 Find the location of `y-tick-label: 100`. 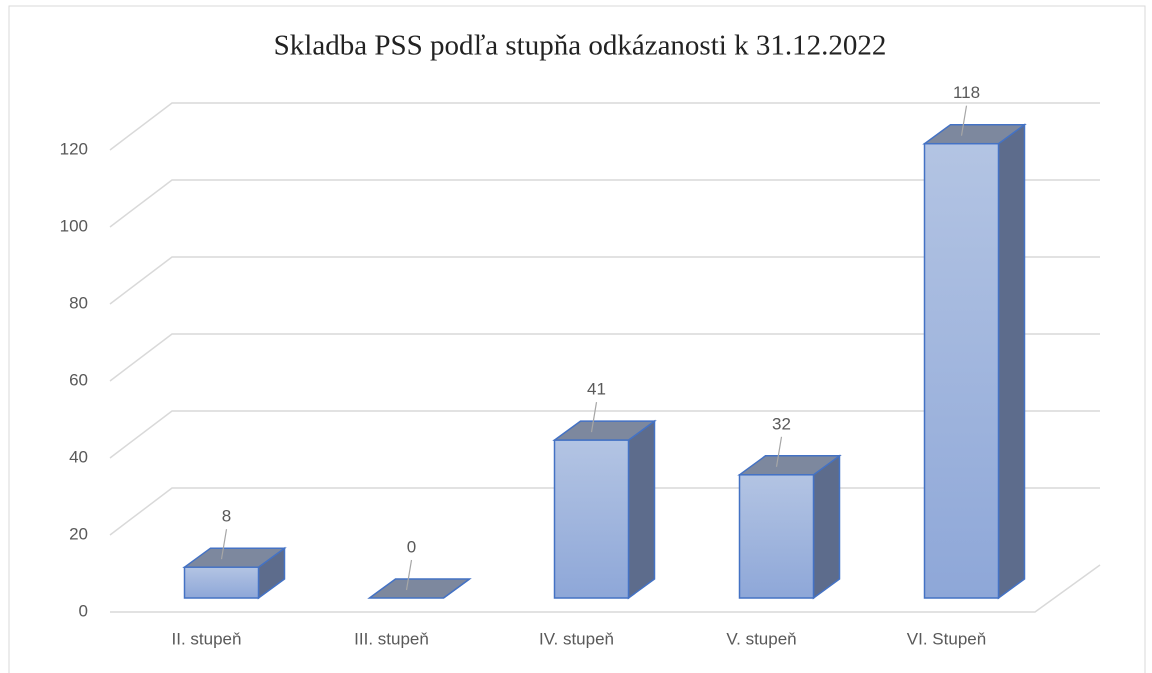

y-tick-label: 100 is located at coordinates (74, 225).